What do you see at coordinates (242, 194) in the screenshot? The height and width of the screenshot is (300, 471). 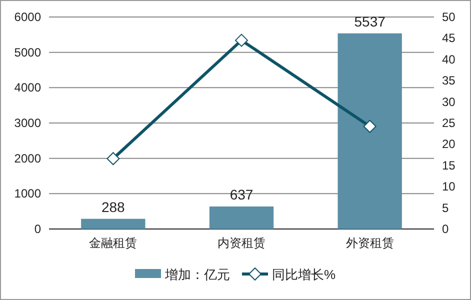 I see `data-label: 637` at bounding box center [242, 194].